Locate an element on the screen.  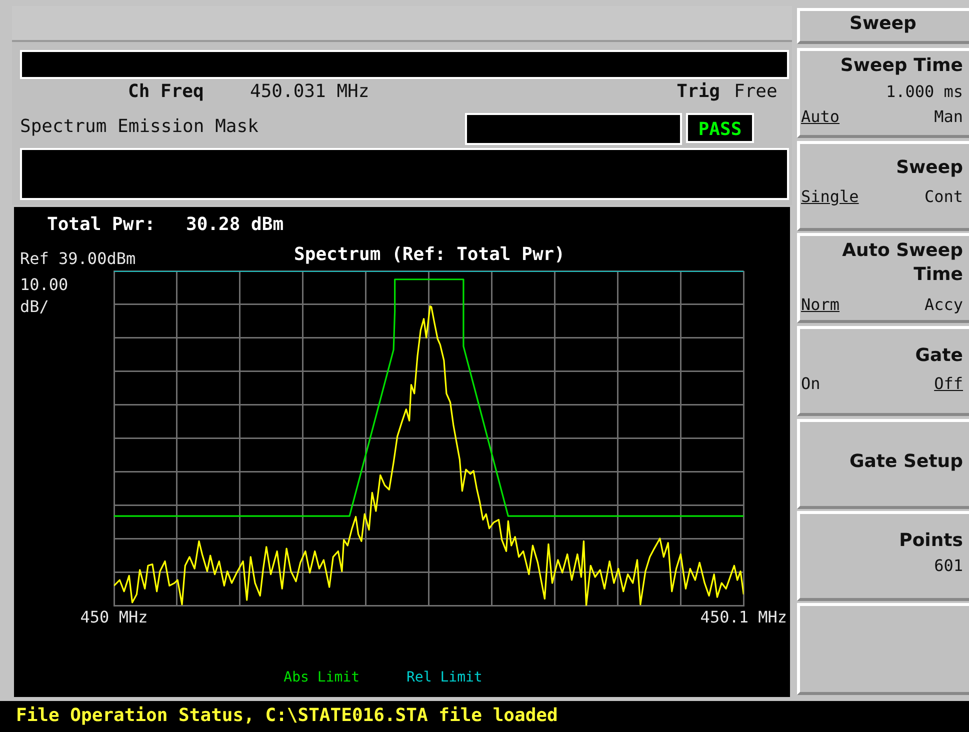
text: Points is located at coordinates (931, 540).